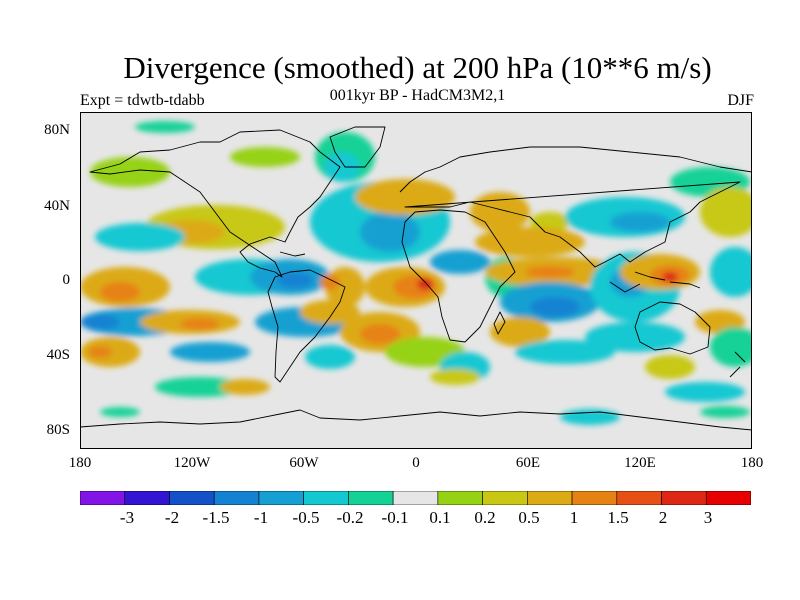  I want to click on coastline-eurasia, so click(575, 207).